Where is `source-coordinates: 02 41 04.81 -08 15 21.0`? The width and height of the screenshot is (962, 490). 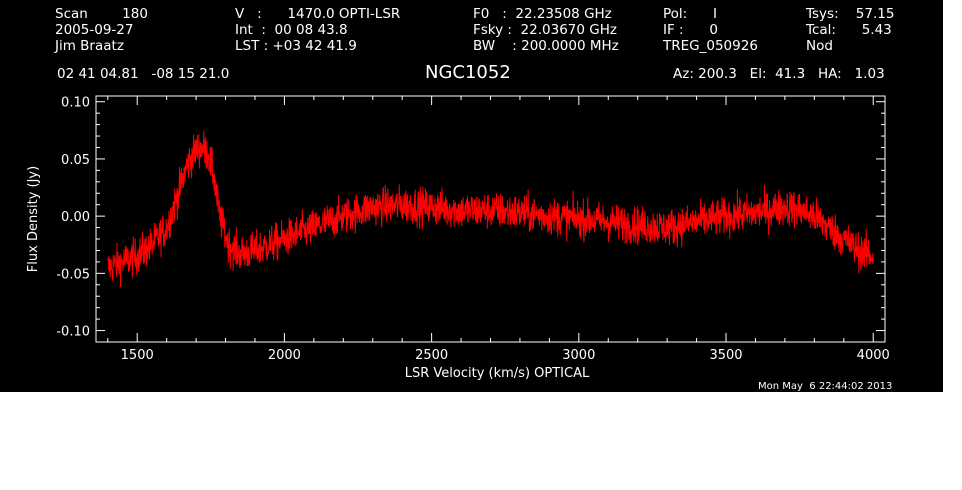 source-coordinates: 02 41 04.81 -08 15 21.0 is located at coordinates (143, 74).